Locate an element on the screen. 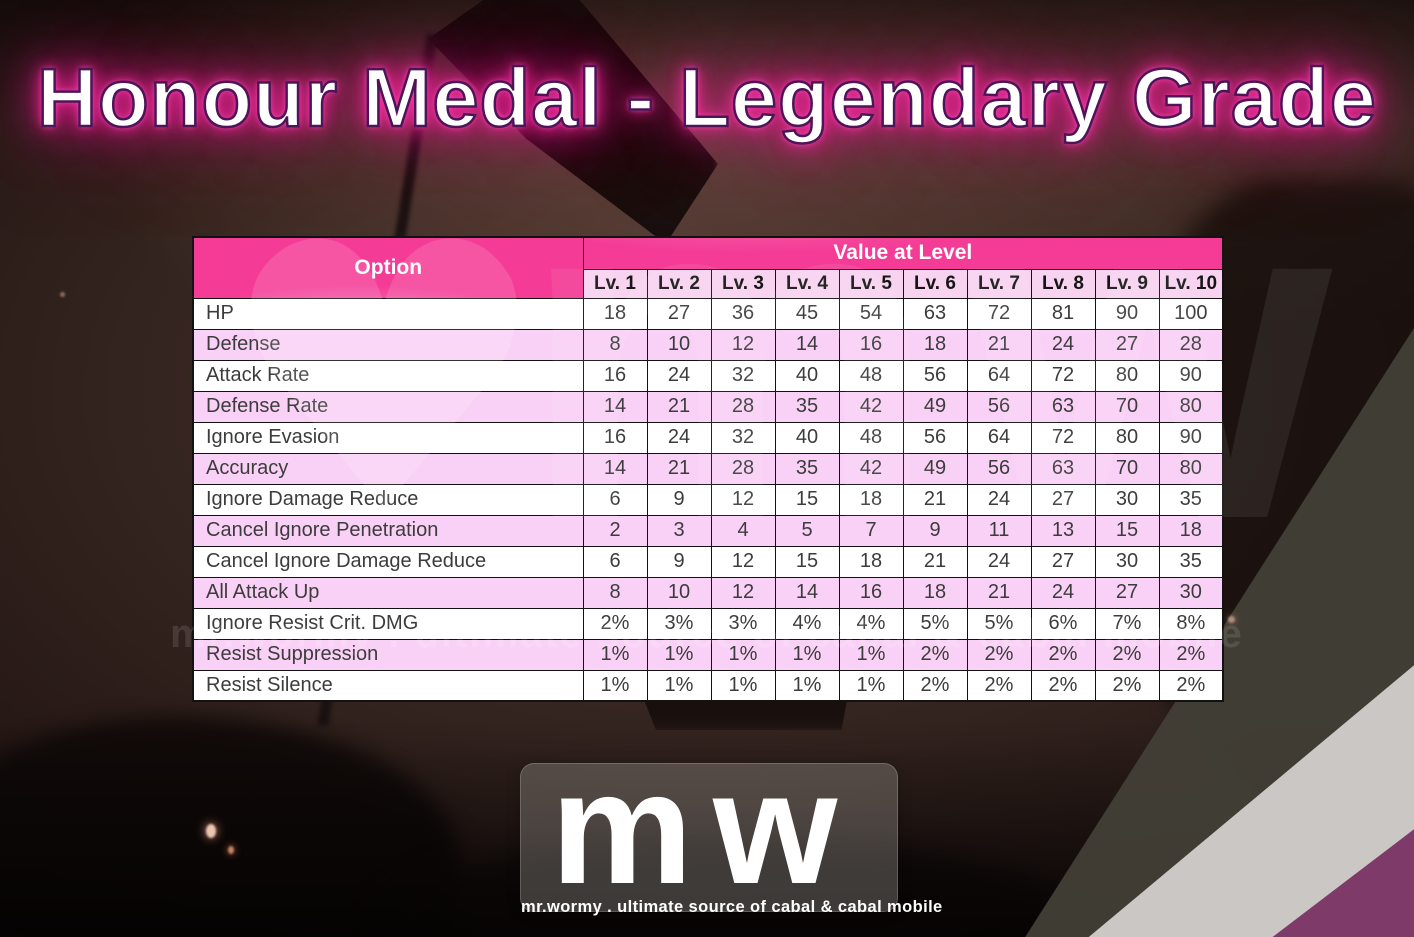 This screenshot has height=937, width=1414. table-row: Resist Suppression 1% 1% 1% 1% 1% 2% 2% 2% 2% 2% is located at coordinates (708, 654).